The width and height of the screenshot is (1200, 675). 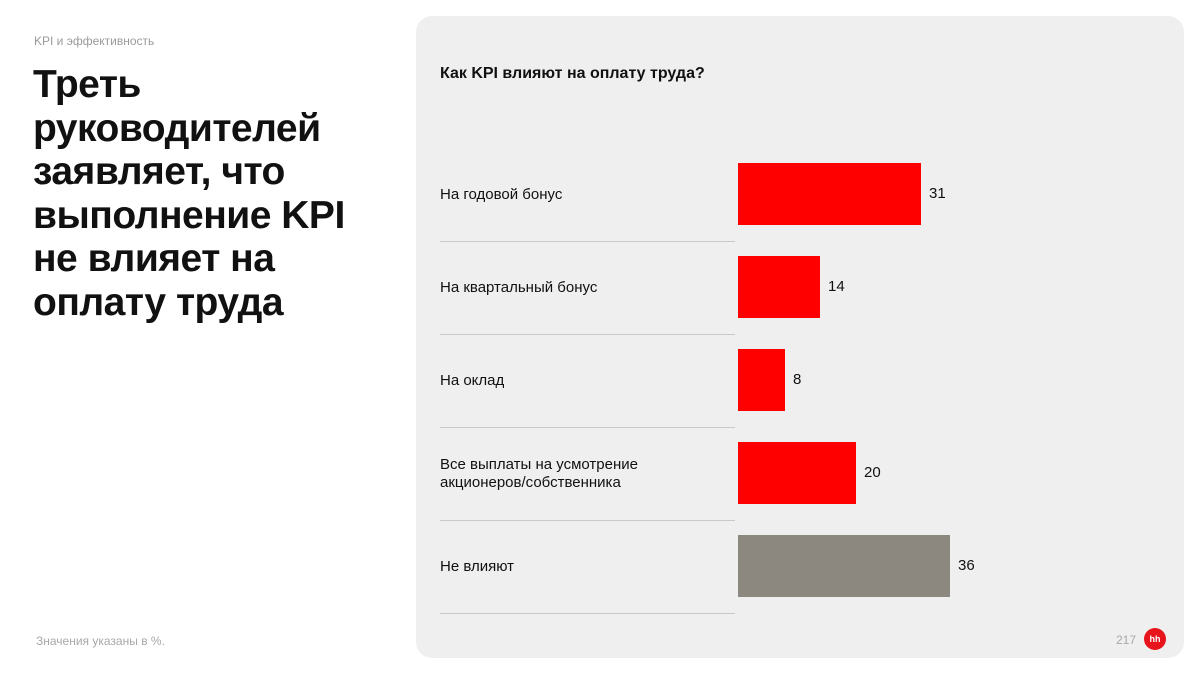 What do you see at coordinates (572, 73) in the screenshot?
I see `chart-title: Как KPI влияют на оплату труда?` at bounding box center [572, 73].